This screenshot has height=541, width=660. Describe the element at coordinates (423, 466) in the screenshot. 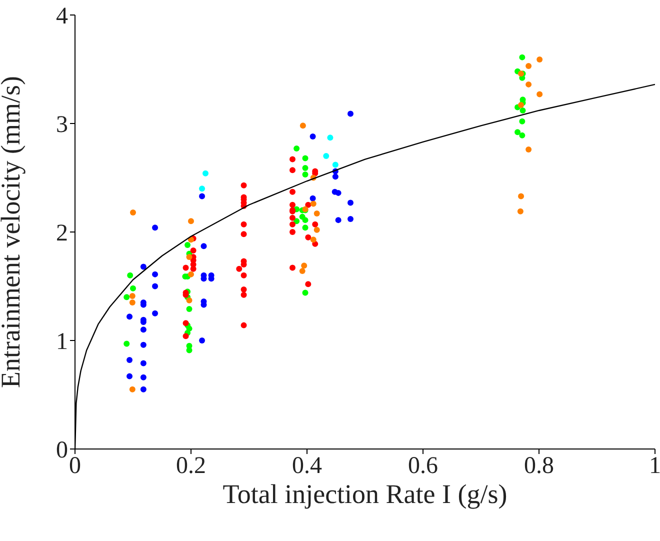

I see `x-tick-label: 0.6` at that location.